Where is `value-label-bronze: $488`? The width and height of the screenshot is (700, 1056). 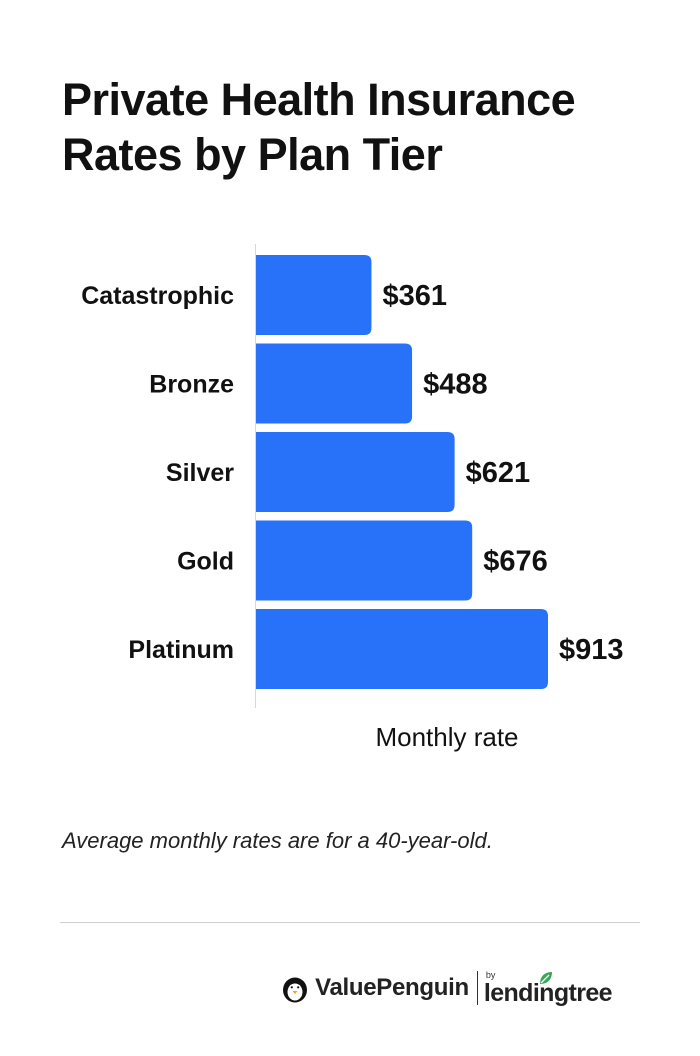 value-label-bronze: $488 is located at coordinates (455, 385).